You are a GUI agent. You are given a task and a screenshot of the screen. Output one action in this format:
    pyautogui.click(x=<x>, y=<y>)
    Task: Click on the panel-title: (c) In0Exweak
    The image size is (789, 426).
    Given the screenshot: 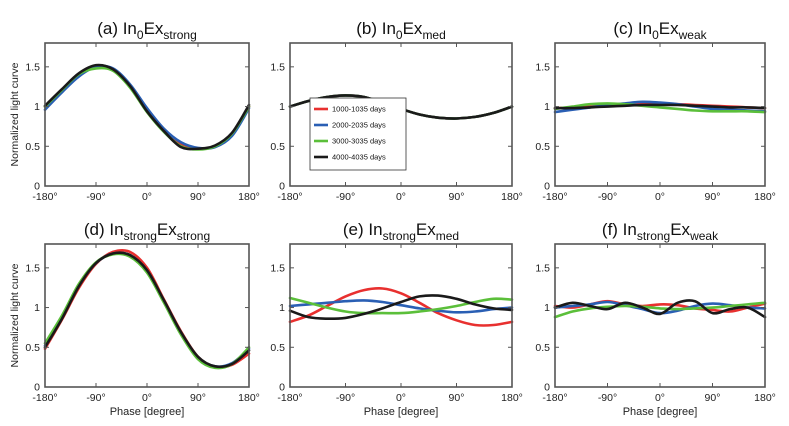 What is the action you would take?
    pyautogui.click(x=660, y=30)
    